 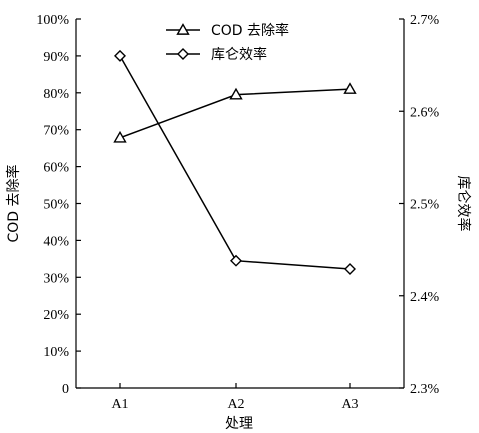 What do you see at coordinates (52, 20) in the screenshot?
I see `left-y-tick-label: 100%` at bounding box center [52, 20].